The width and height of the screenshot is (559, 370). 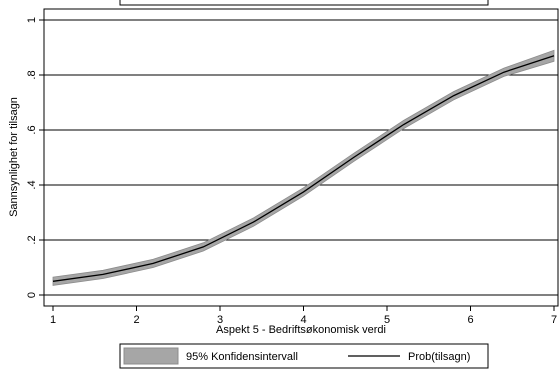 What do you see at coordinates (32, 129) in the screenshot?
I see `y-tick-label: .6` at bounding box center [32, 129].